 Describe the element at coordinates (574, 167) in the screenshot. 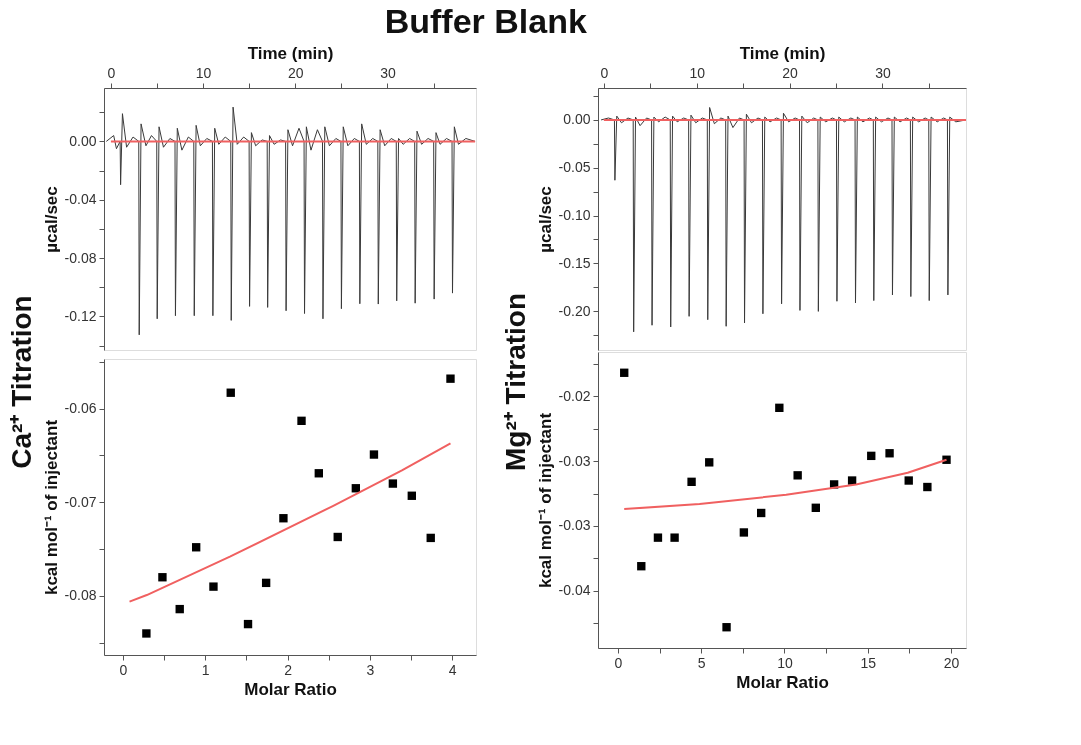

I see `y-tick-label: -0.05` at that location.